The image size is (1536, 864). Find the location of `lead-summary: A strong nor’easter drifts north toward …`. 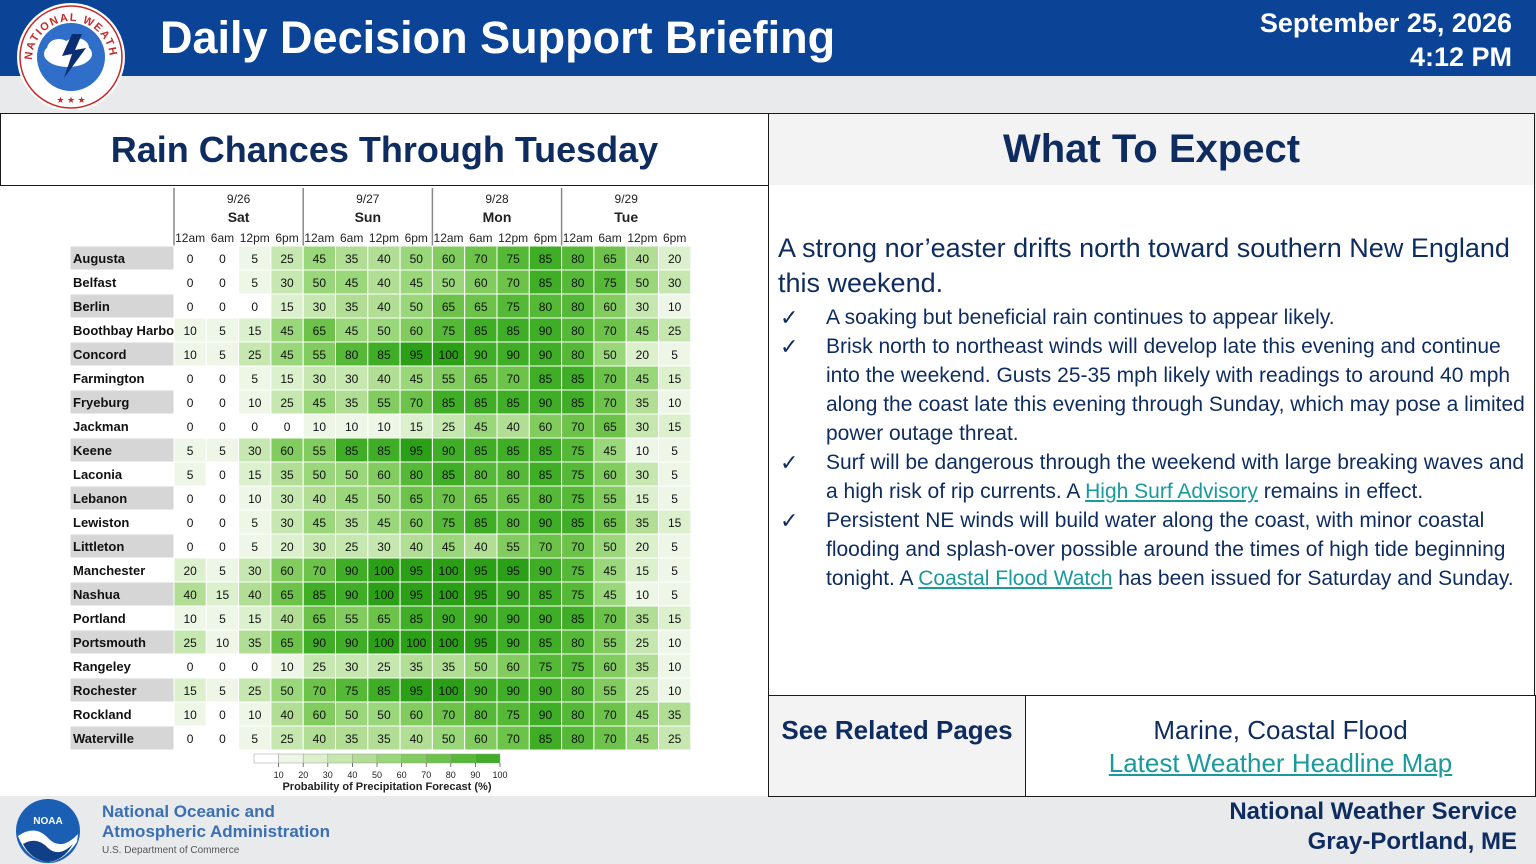

lead-summary: A strong nor’easter drifts north toward … is located at coordinates (1144, 265).